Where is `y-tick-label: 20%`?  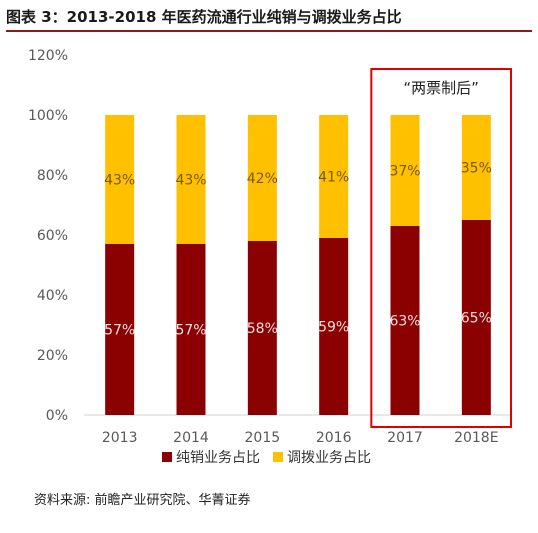 y-tick-label: 20% is located at coordinates (52, 356).